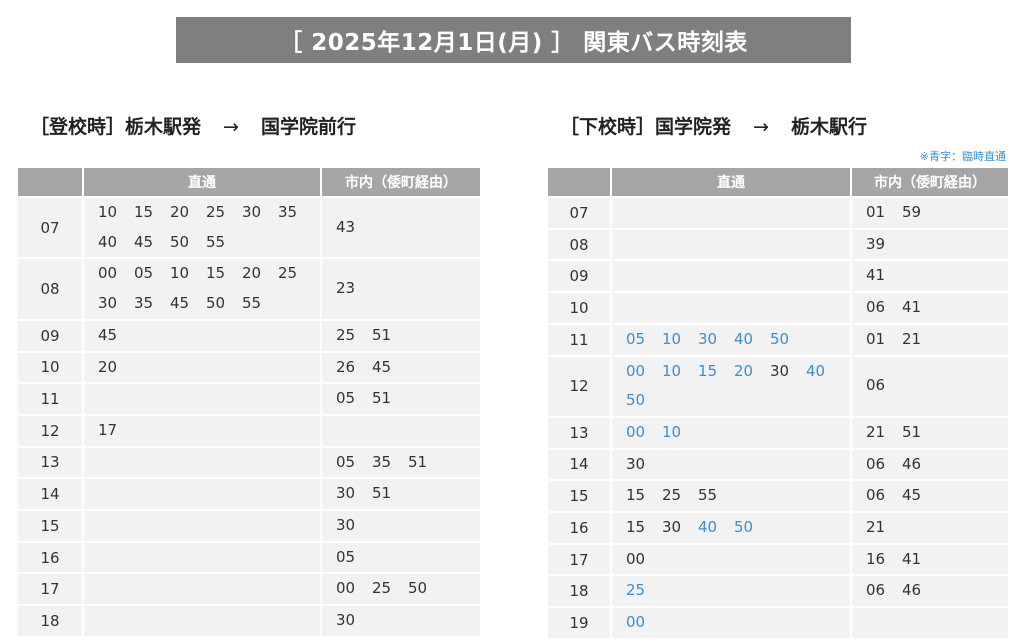 Image resolution: width=1028 pixels, height=640 pixels. What do you see at coordinates (876, 558) in the screenshot?
I see `departure-time: 16` at bounding box center [876, 558].